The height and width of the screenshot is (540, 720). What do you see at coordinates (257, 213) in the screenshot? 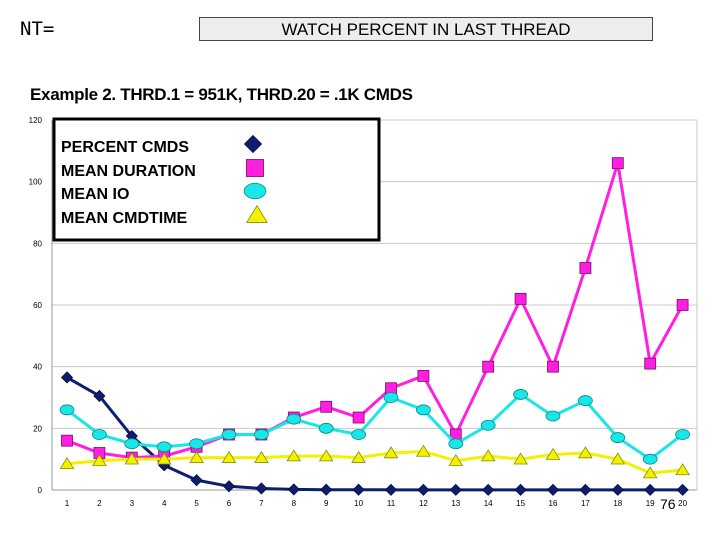
I see `legend-marker-mean-cmdtime` at bounding box center [257, 213].